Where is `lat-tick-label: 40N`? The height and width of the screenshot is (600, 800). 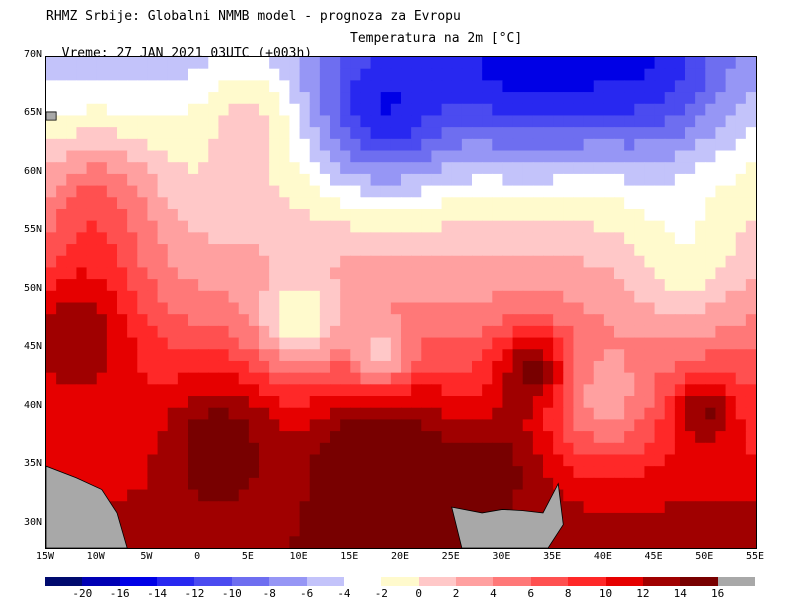 lat-tick-label: 40N is located at coordinates (32, 405).